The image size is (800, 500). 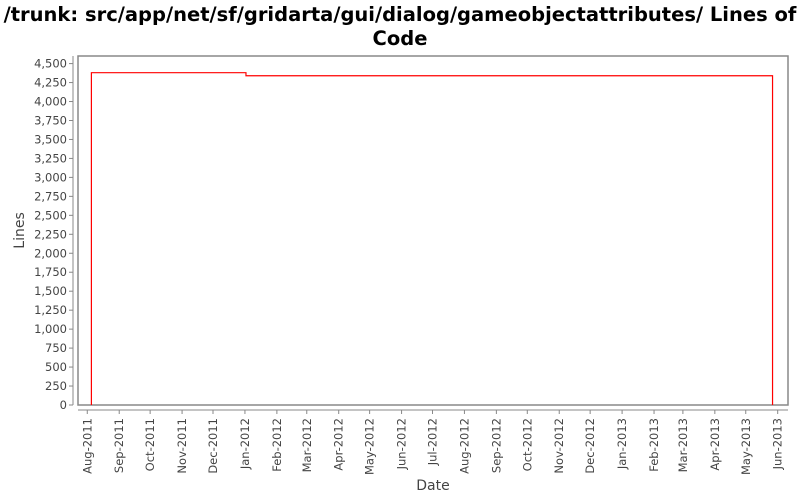 I want to click on x-tick-label: Feb-2012, so click(x=277, y=445).